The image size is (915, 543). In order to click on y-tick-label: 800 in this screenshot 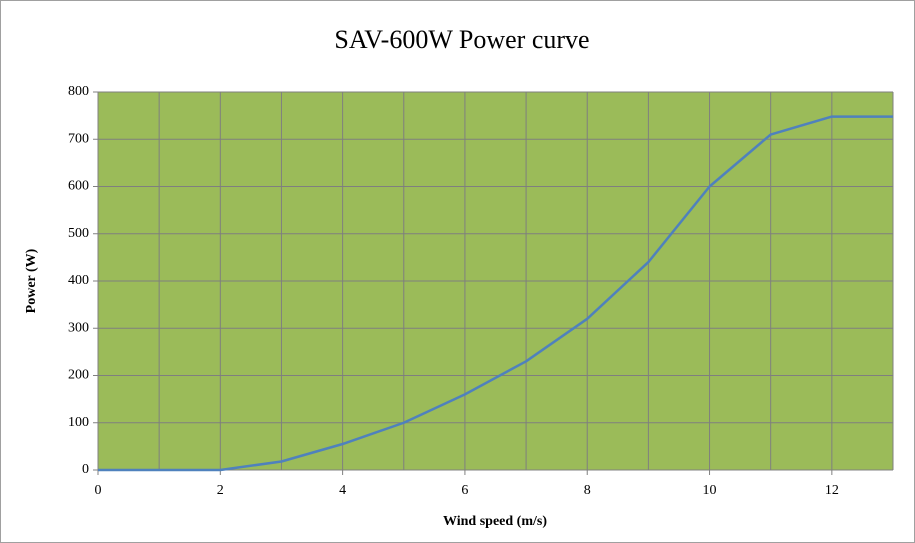, I will do `click(78, 91)`.